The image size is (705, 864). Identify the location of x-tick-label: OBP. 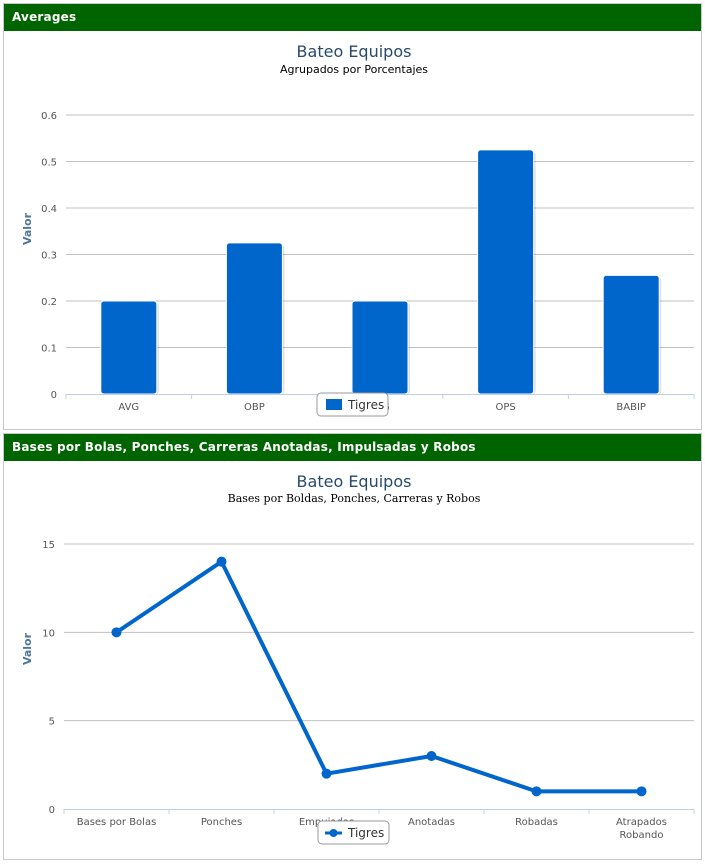
(254, 407).